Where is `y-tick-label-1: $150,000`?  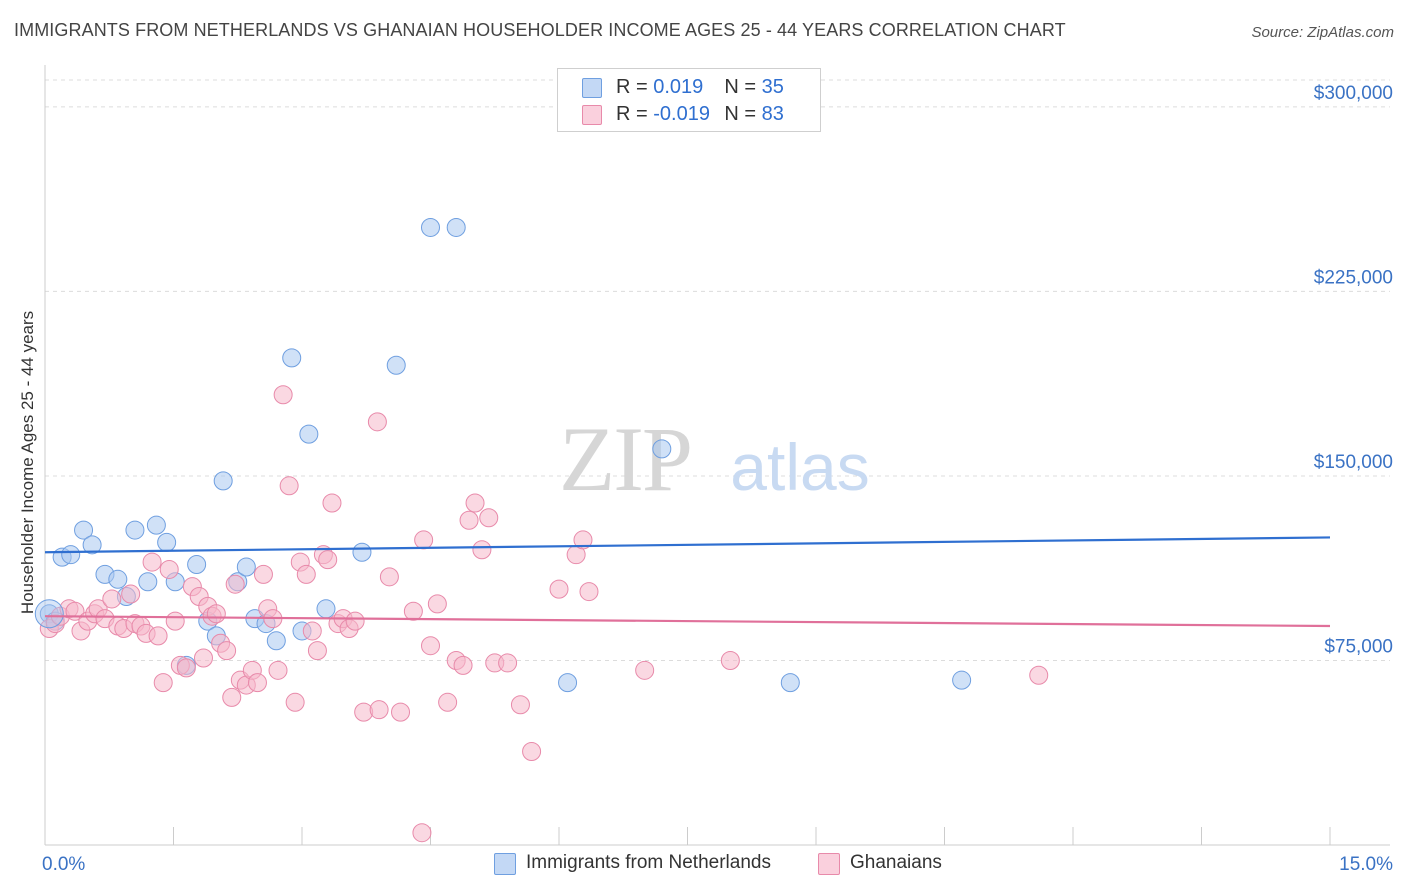
y-tick-label-1: $150,000 is located at coordinates (1353, 462).